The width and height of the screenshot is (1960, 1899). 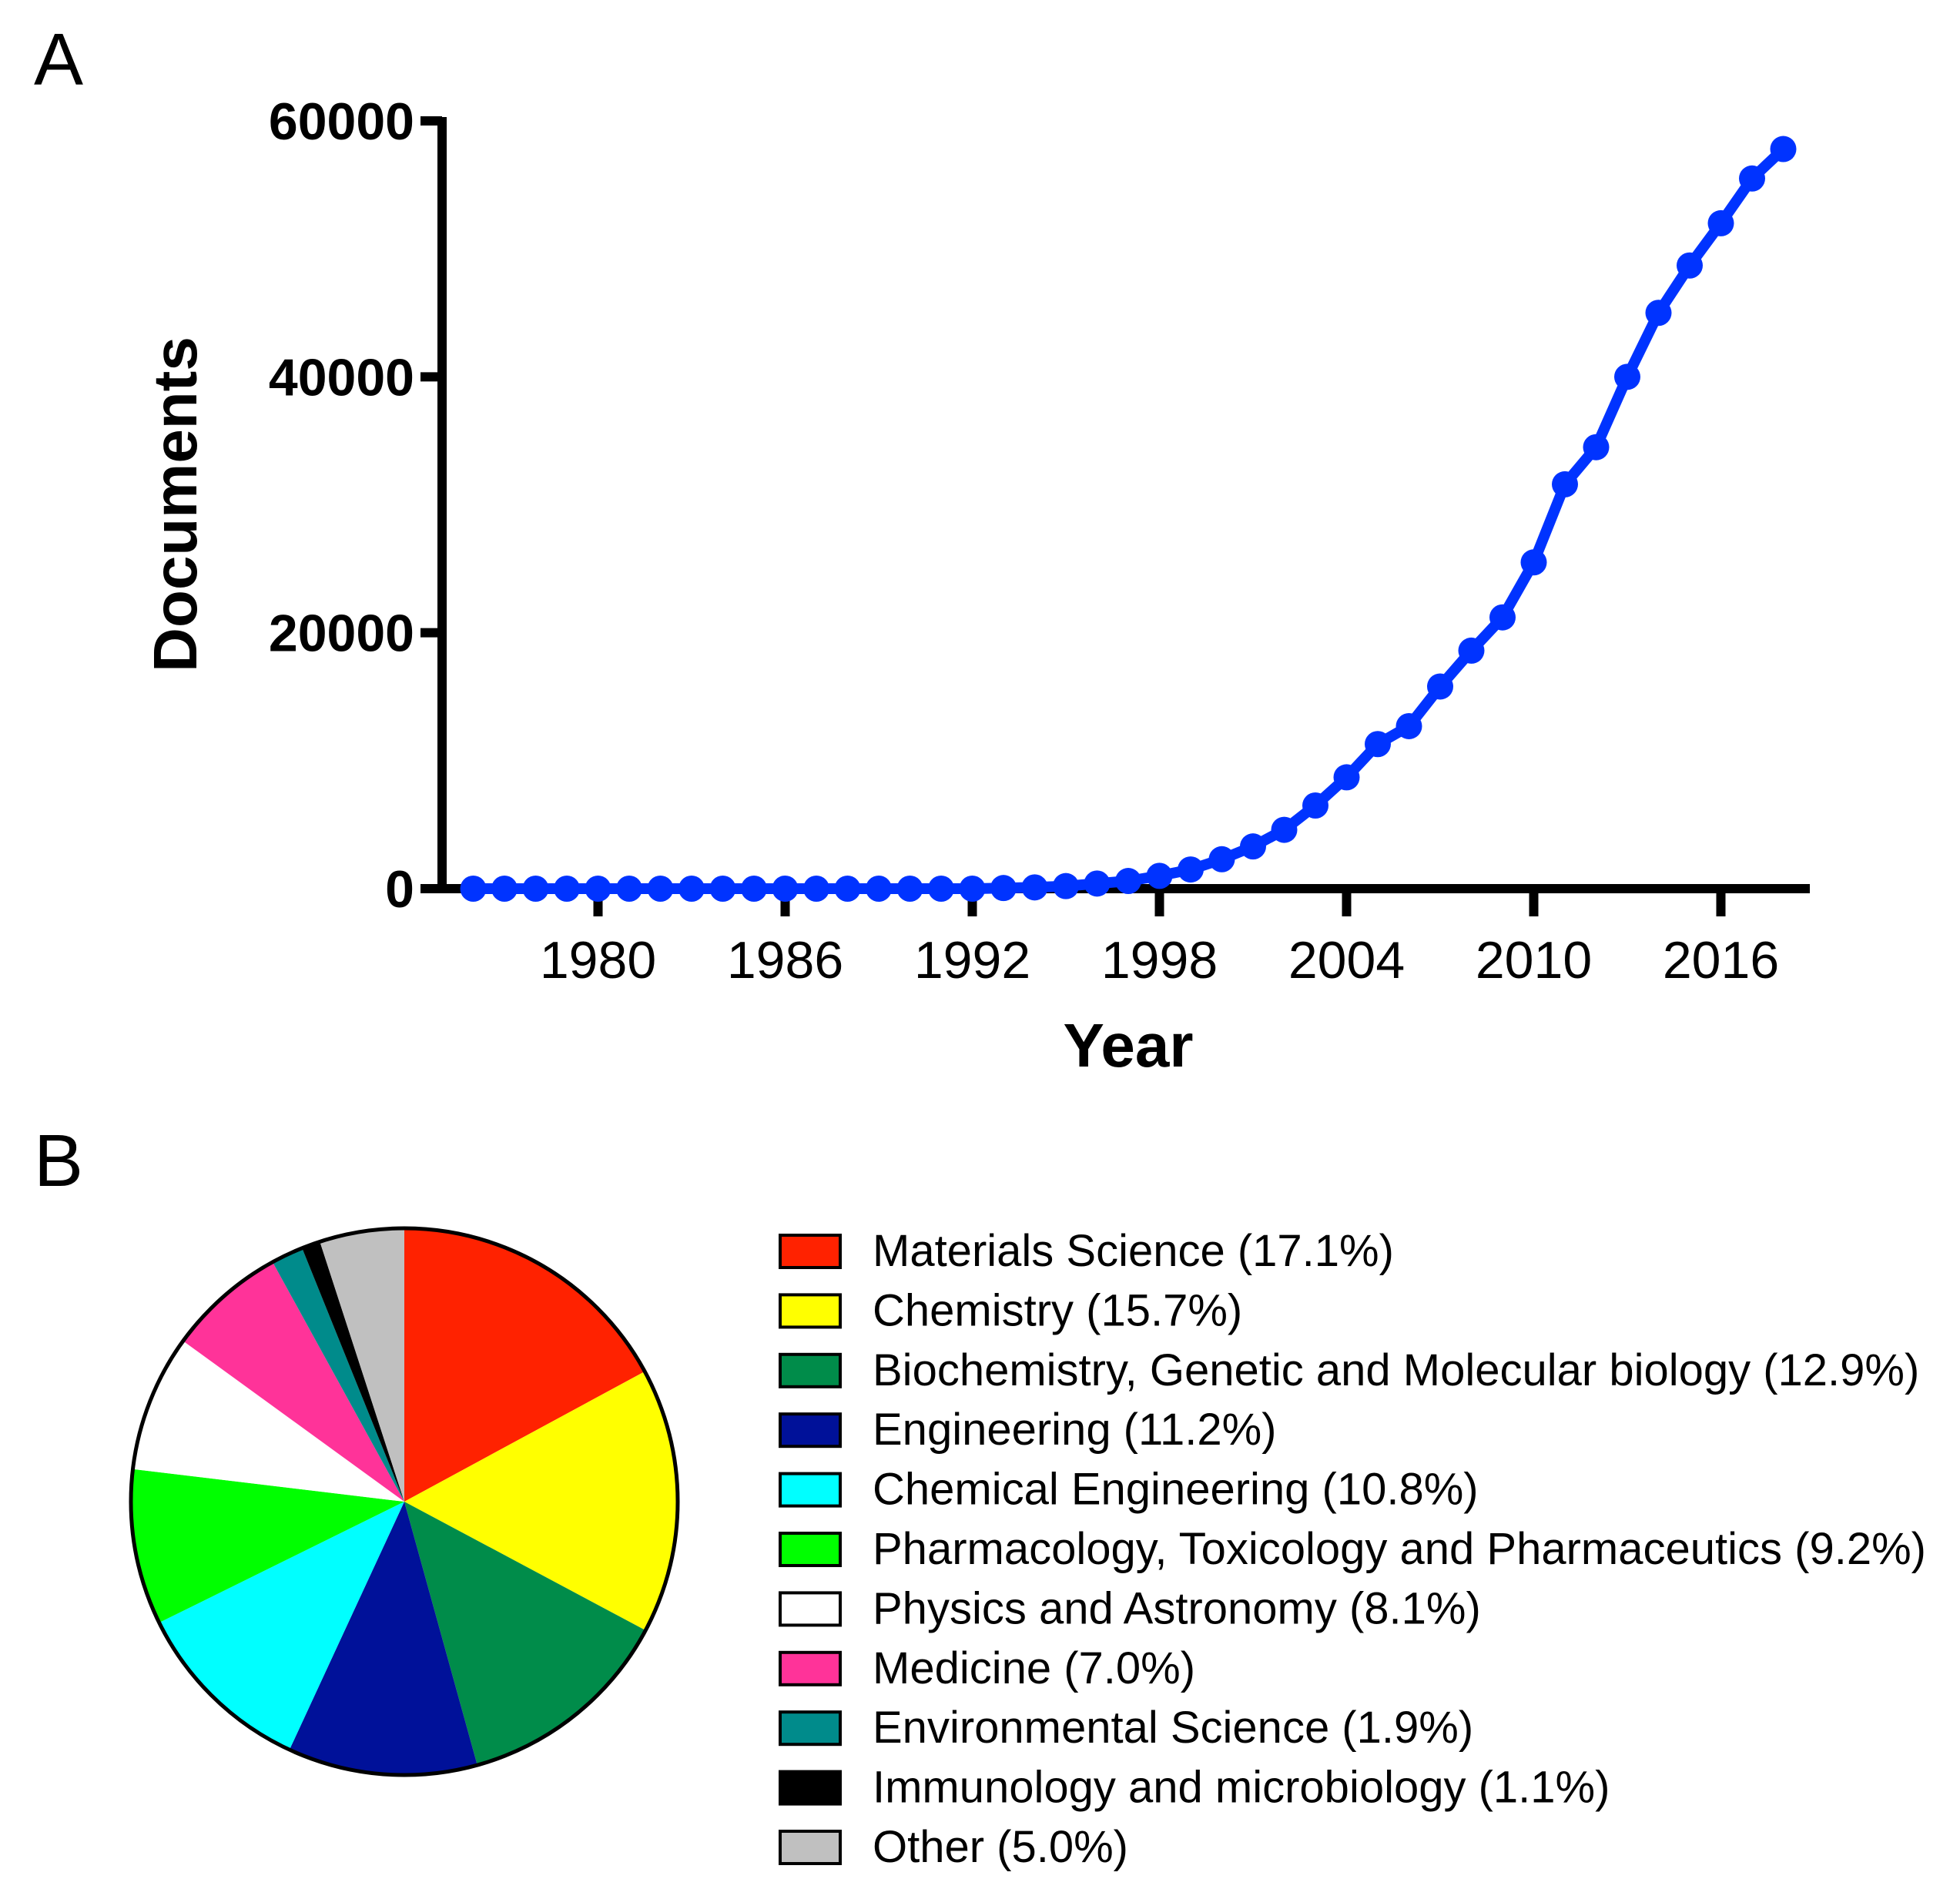 What do you see at coordinates (1034, 1668) in the screenshot?
I see `legend-label-medicine: Medicine (7.0%)` at bounding box center [1034, 1668].